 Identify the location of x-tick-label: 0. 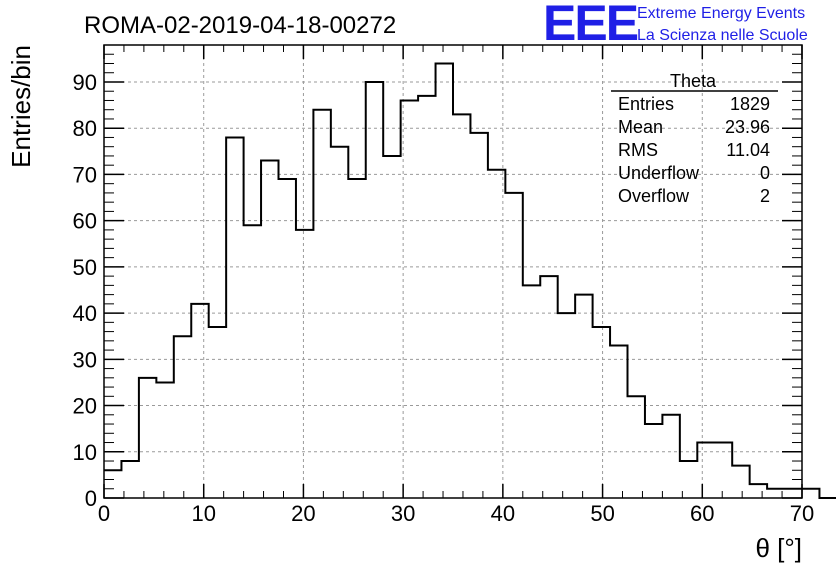
(104, 513).